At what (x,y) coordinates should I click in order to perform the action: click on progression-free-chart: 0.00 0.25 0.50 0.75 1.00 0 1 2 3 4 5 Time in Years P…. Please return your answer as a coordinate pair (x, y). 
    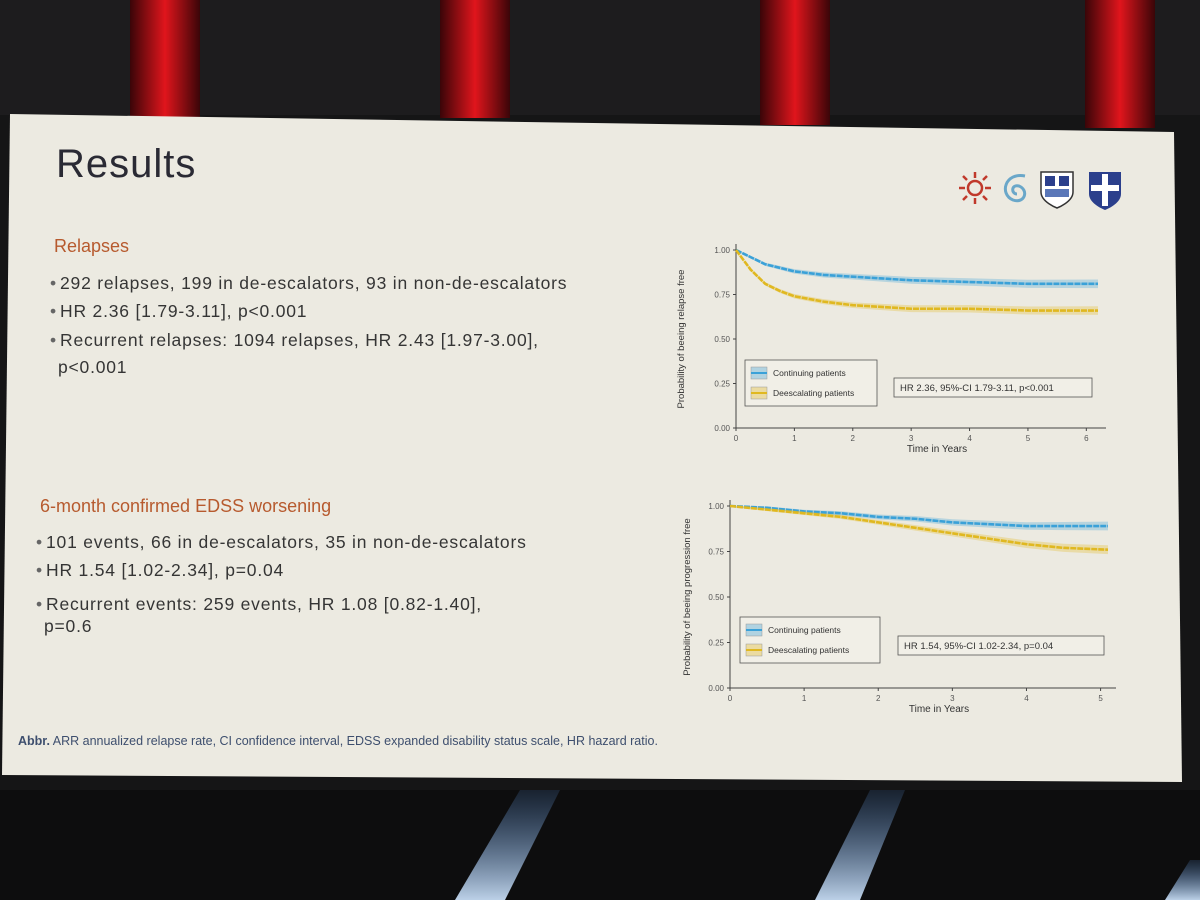
    Looking at the image, I should click on (899, 607).